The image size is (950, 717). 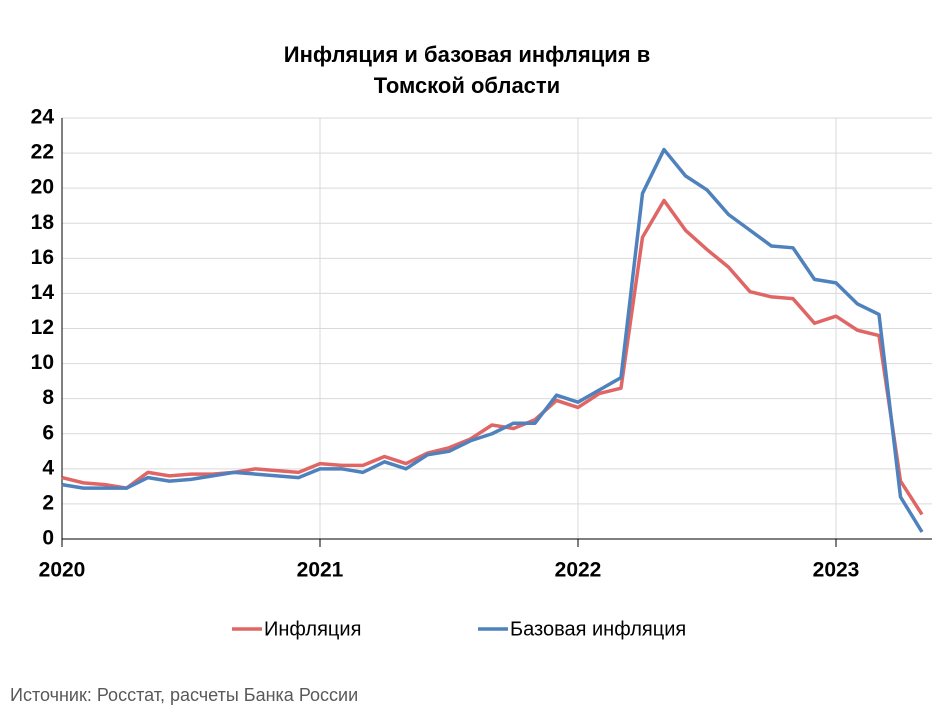 What do you see at coordinates (312, 629) in the screenshot?
I see `legend-label: Инфляция` at bounding box center [312, 629].